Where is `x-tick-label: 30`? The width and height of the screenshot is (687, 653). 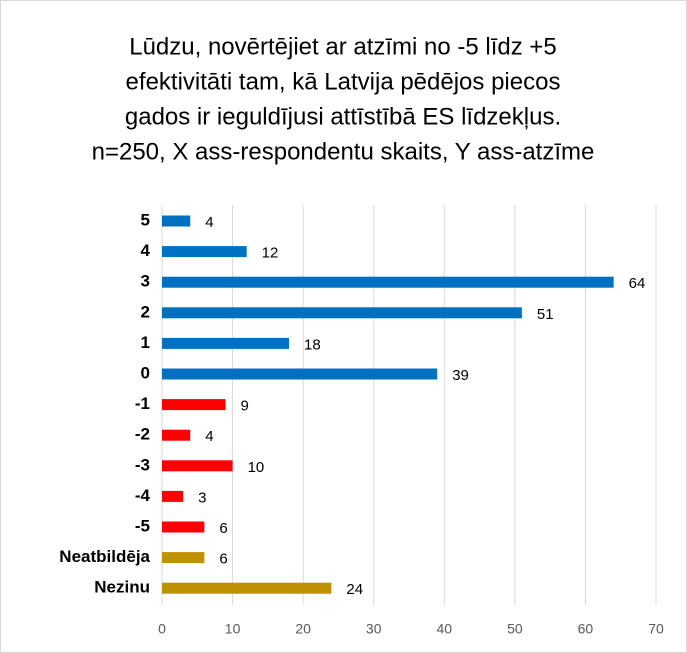 x-tick-label: 30 is located at coordinates (374, 629).